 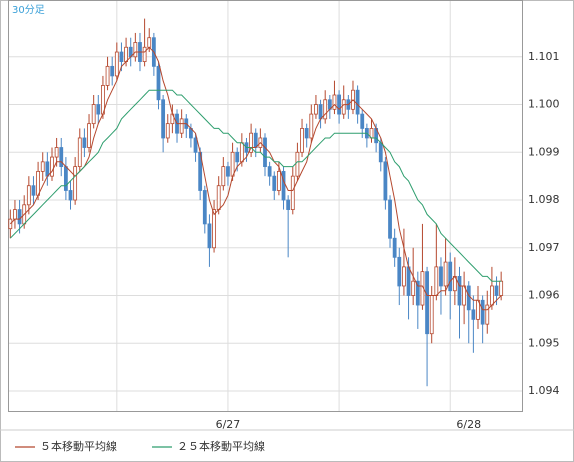 I want to click on y-tick-label: 1.098, so click(x=544, y=199).